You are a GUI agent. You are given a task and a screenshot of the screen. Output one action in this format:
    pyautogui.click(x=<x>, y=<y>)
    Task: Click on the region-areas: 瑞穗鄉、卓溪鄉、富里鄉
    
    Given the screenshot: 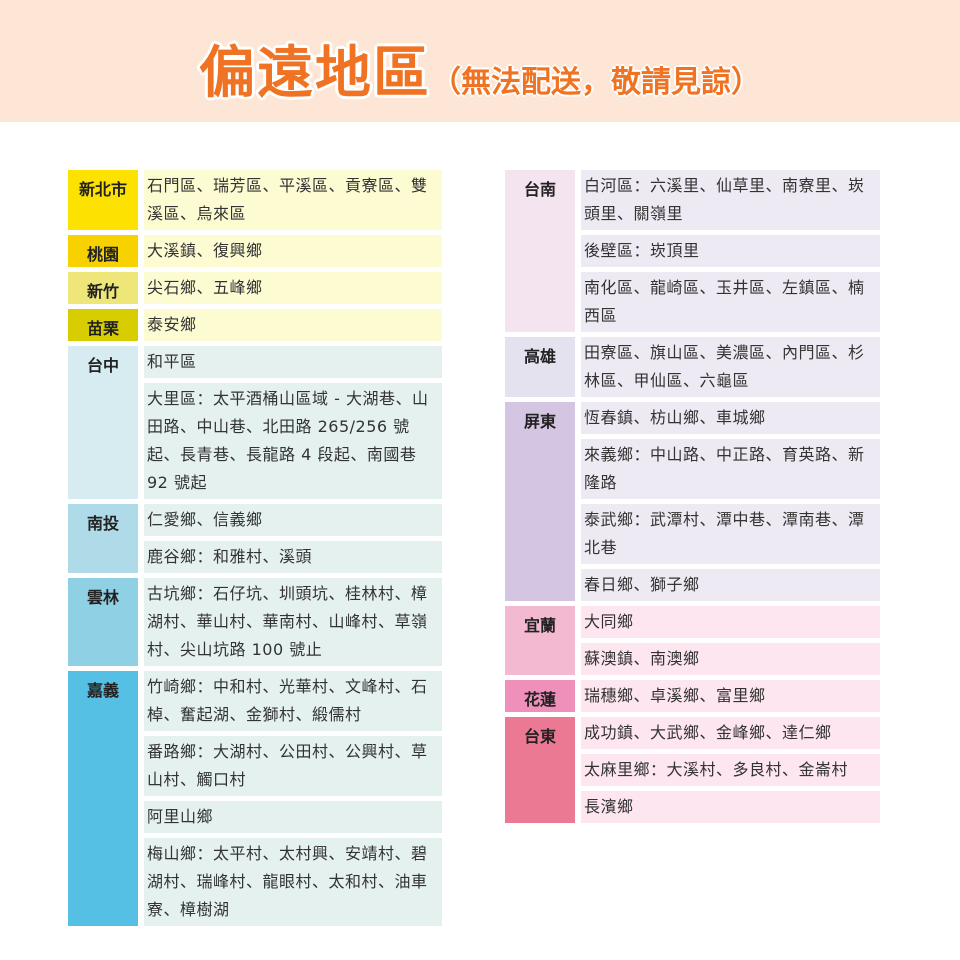 What is the action you would take?
    pyautogui.click(x=730, y=696)
    